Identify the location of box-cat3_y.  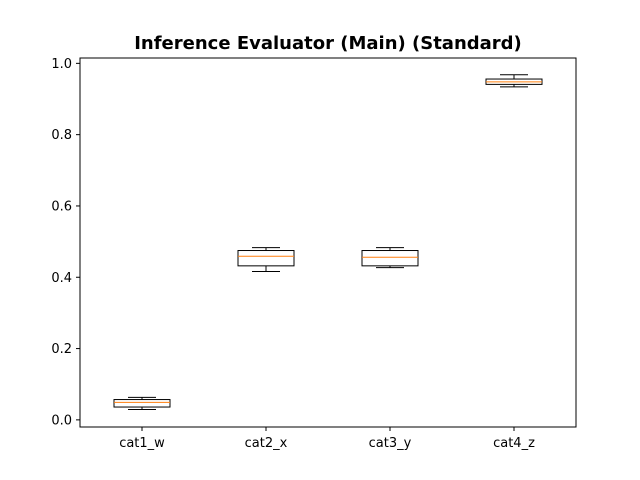
(390, 258).